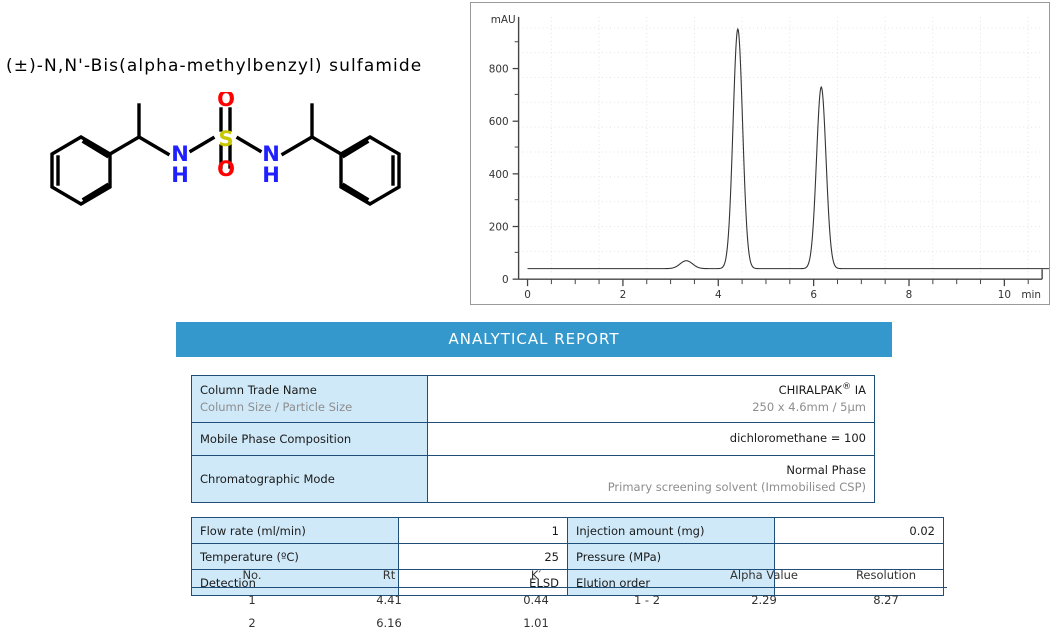 Image resolution: width=1053 pixels, height=642 pixels. Describe the element at coordinates (252, 600) in the screenshot. I see `peak-no: 1` at that location.